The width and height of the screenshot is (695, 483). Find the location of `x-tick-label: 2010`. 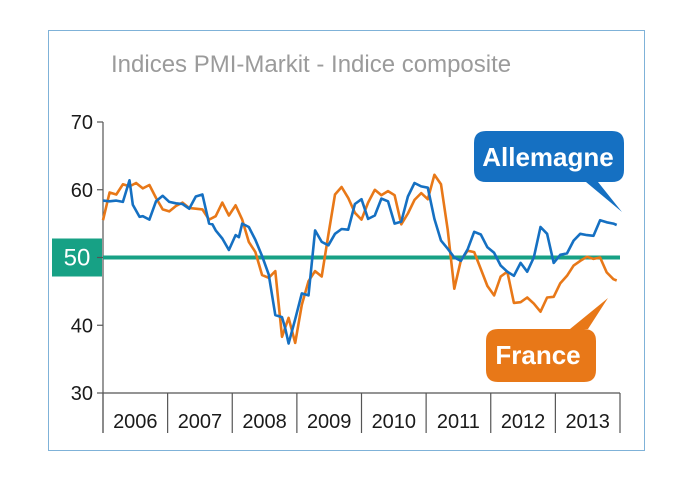

x-tick-label: 2010 is located at coordinates (394, 422).